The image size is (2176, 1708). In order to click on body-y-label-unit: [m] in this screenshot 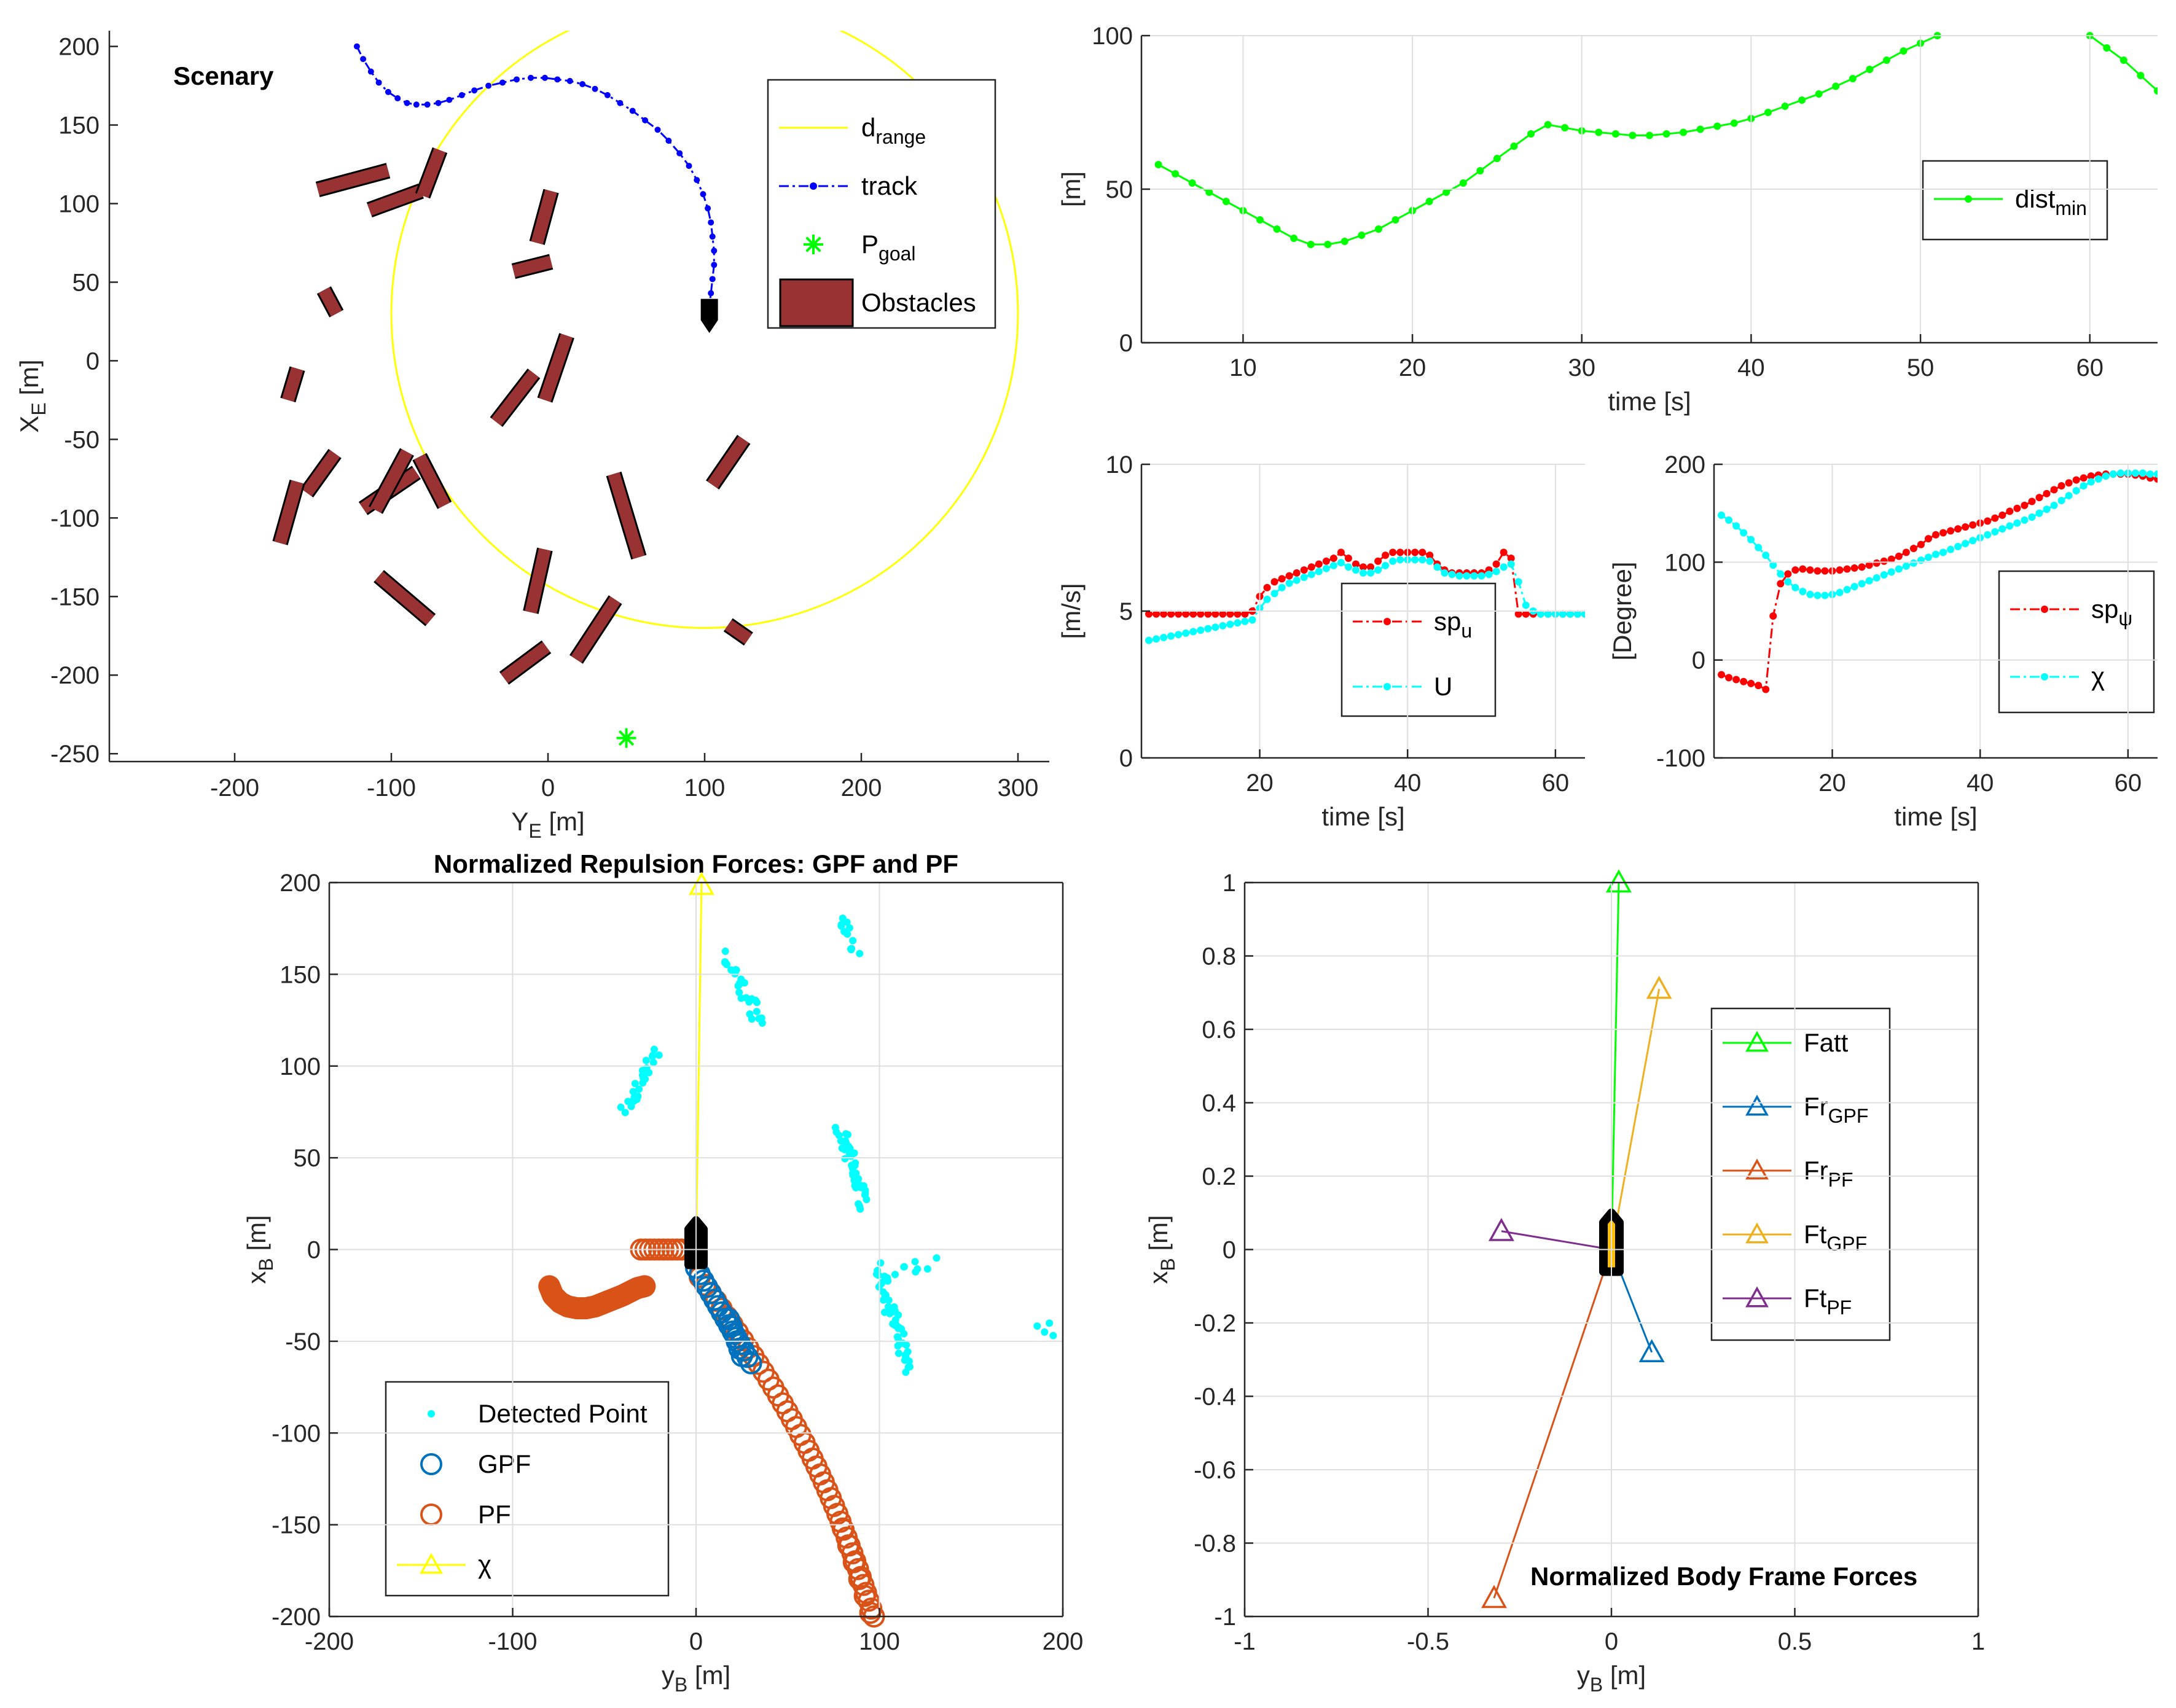, I will do `click(1158, 1236)`.